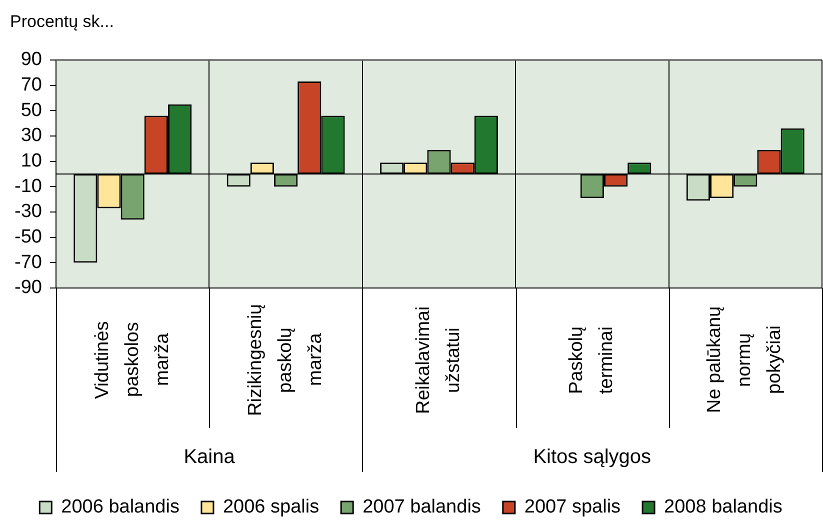 The width and height of the screenshot is (823, 527). I want to click on y-tick-label: 10, so click(31, 161).